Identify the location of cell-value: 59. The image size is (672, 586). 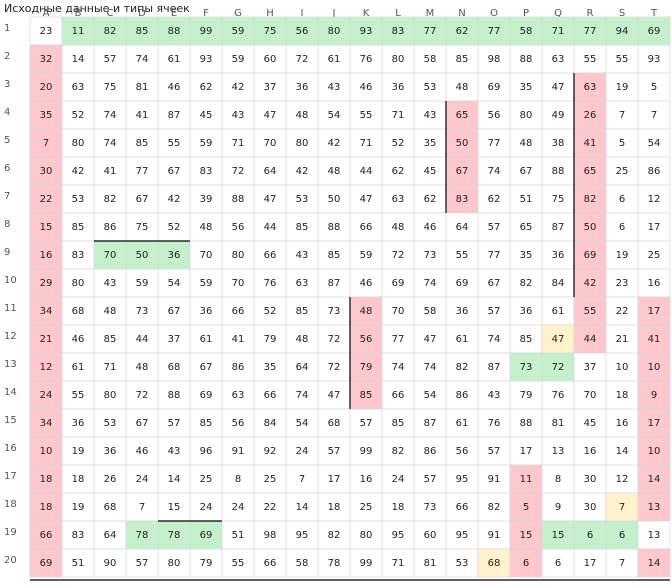
(238, 59).